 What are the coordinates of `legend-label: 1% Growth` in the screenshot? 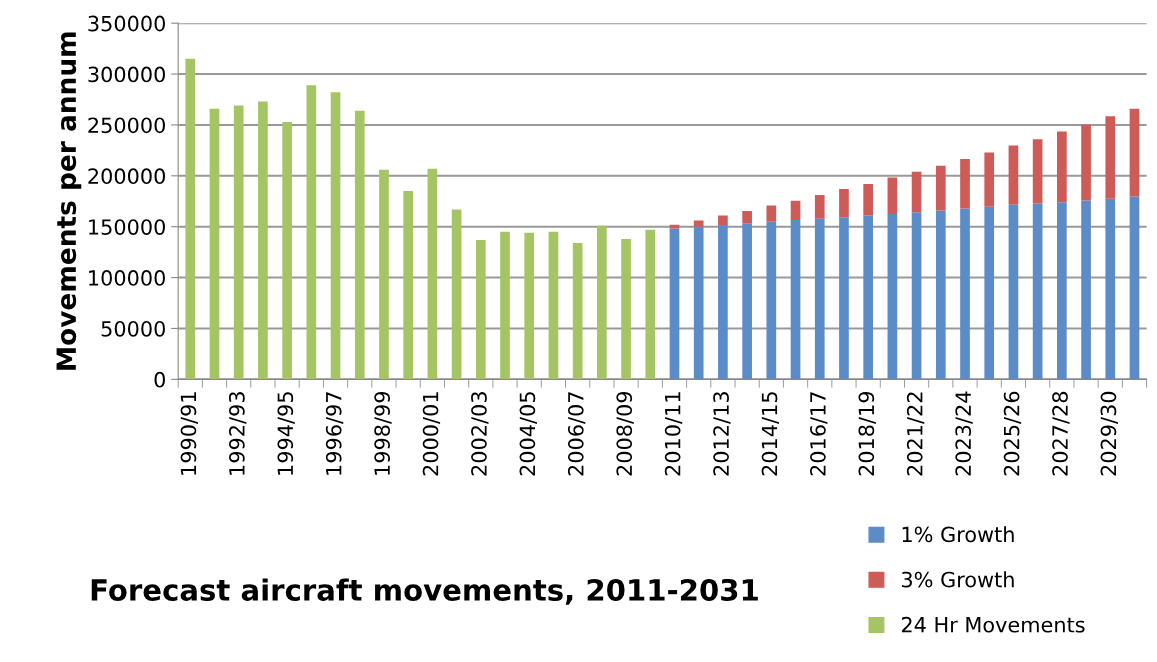 It's located at (958, 534).